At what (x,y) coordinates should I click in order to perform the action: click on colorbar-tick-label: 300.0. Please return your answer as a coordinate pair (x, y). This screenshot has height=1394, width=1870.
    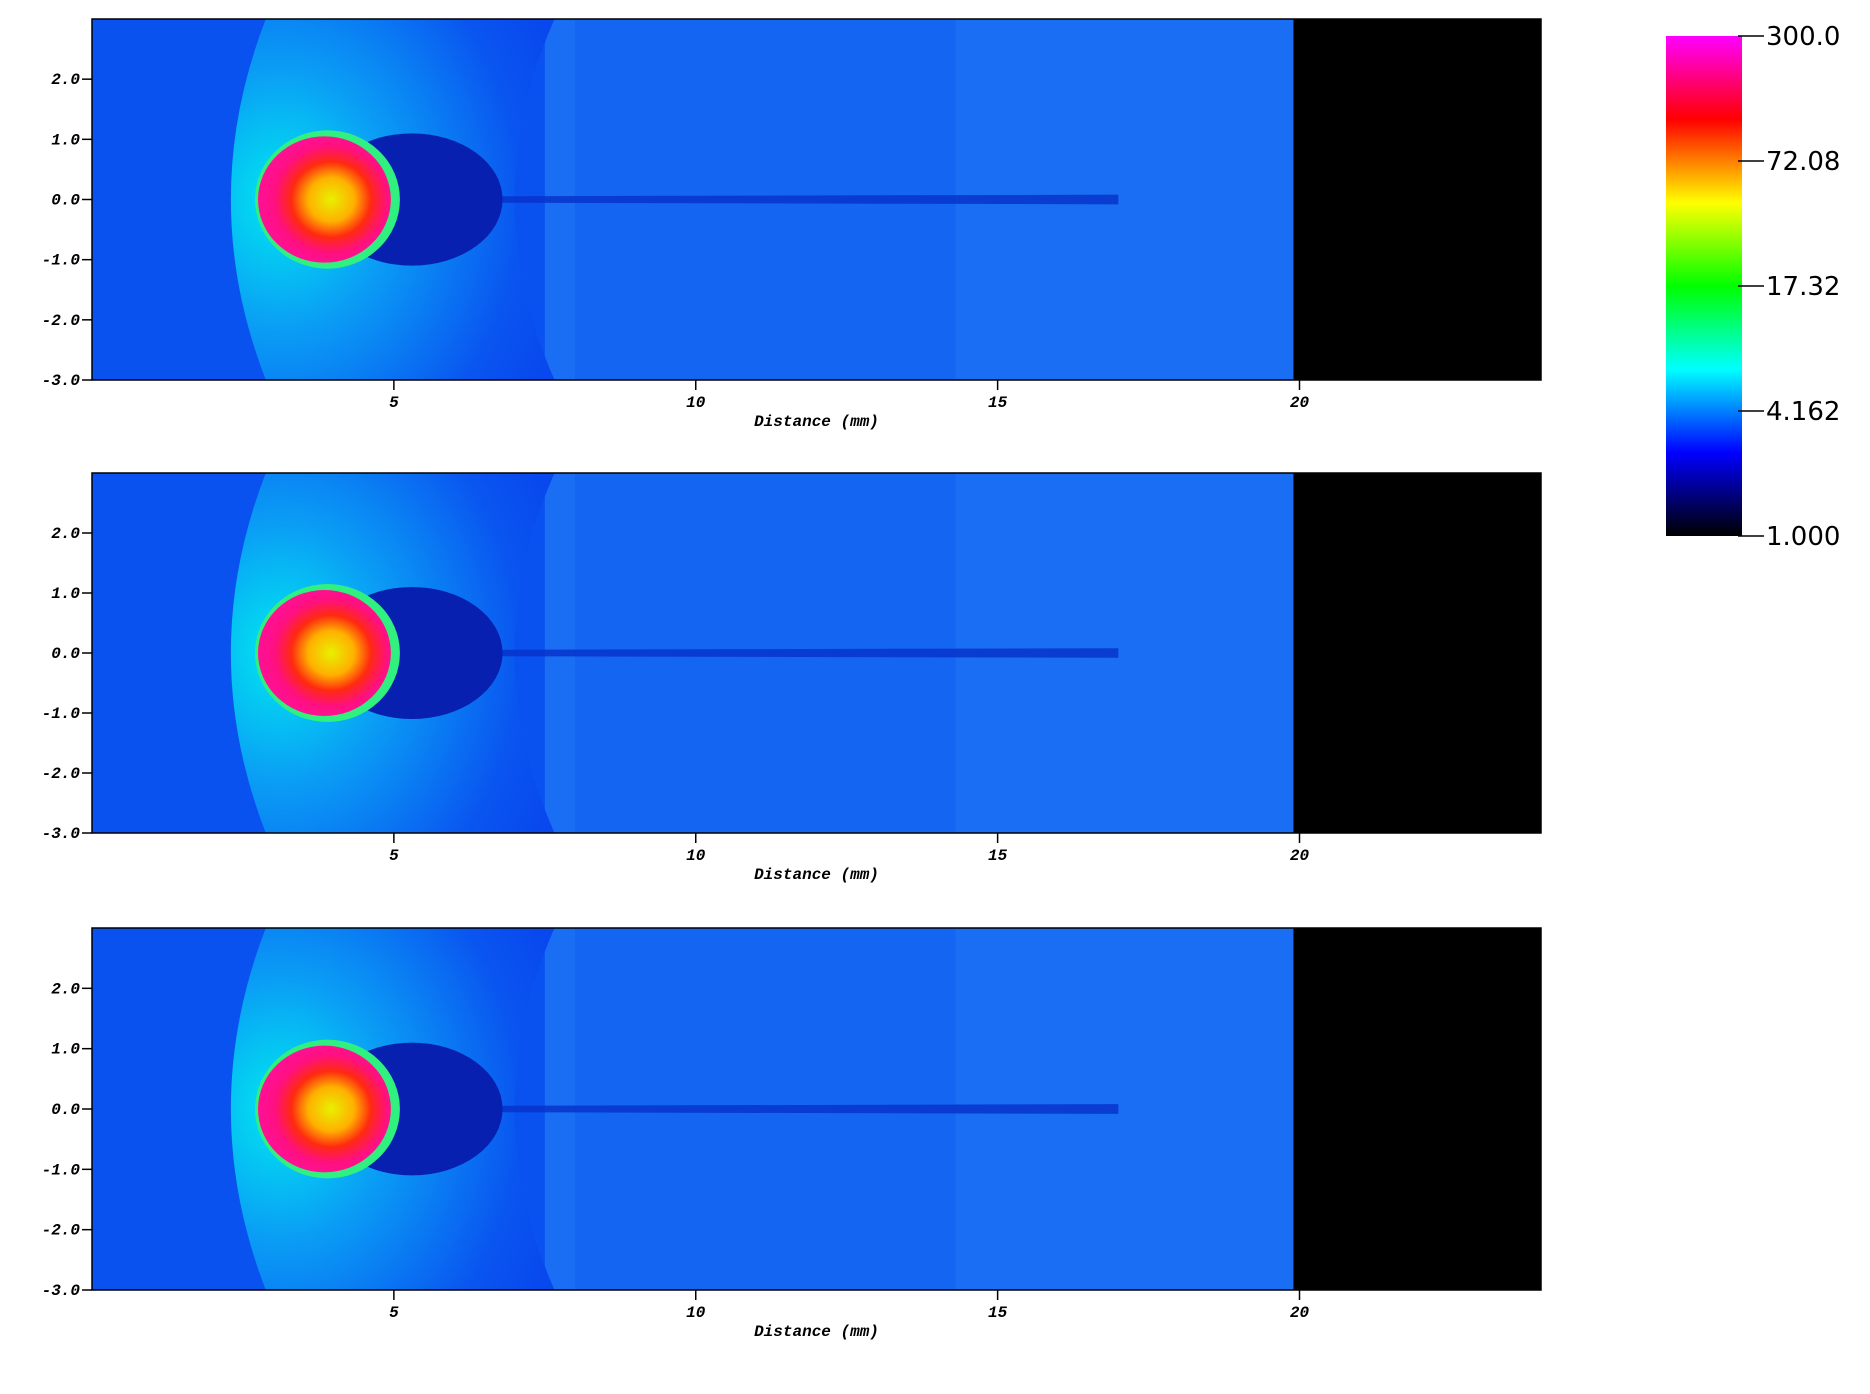
    Looking at the image, I should click on (1803, 37).